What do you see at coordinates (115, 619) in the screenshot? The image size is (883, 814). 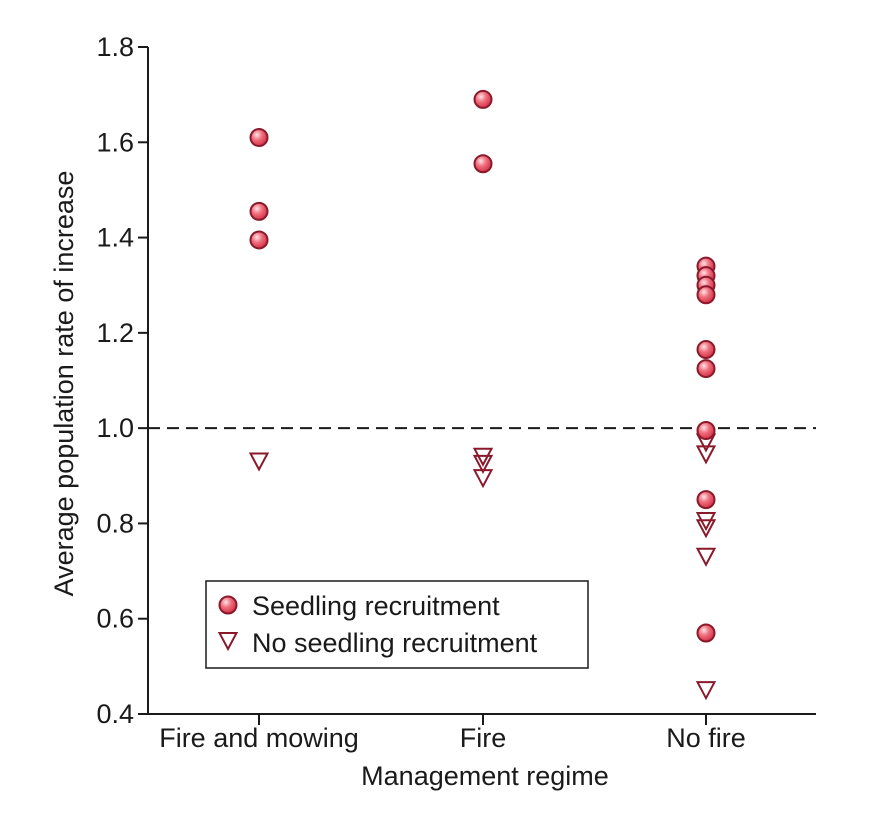 I see `y-tick-label: 0.6` at bounding box center [115, 619].